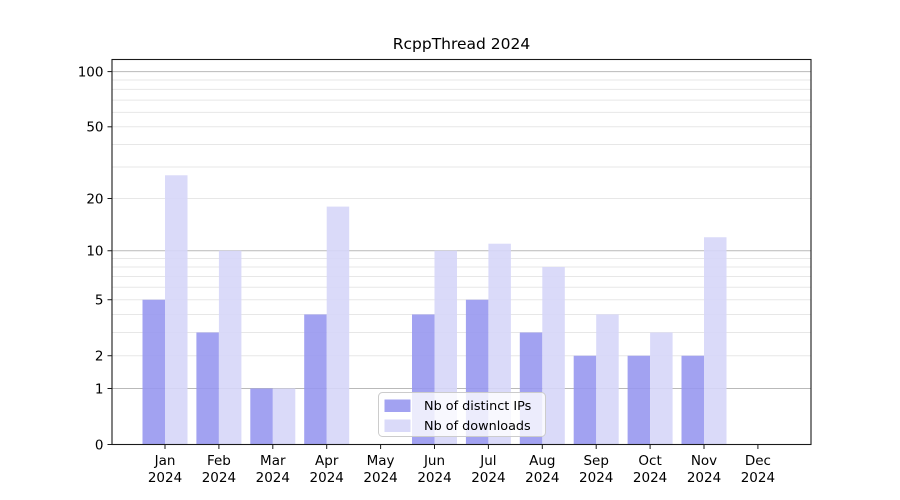 The width and height of the screenshot is (900, 500). What do you see at coordinates (94, 252) in the screenshot?
I see `y-tick-label-10: 10` at bounding box center [94, 252].